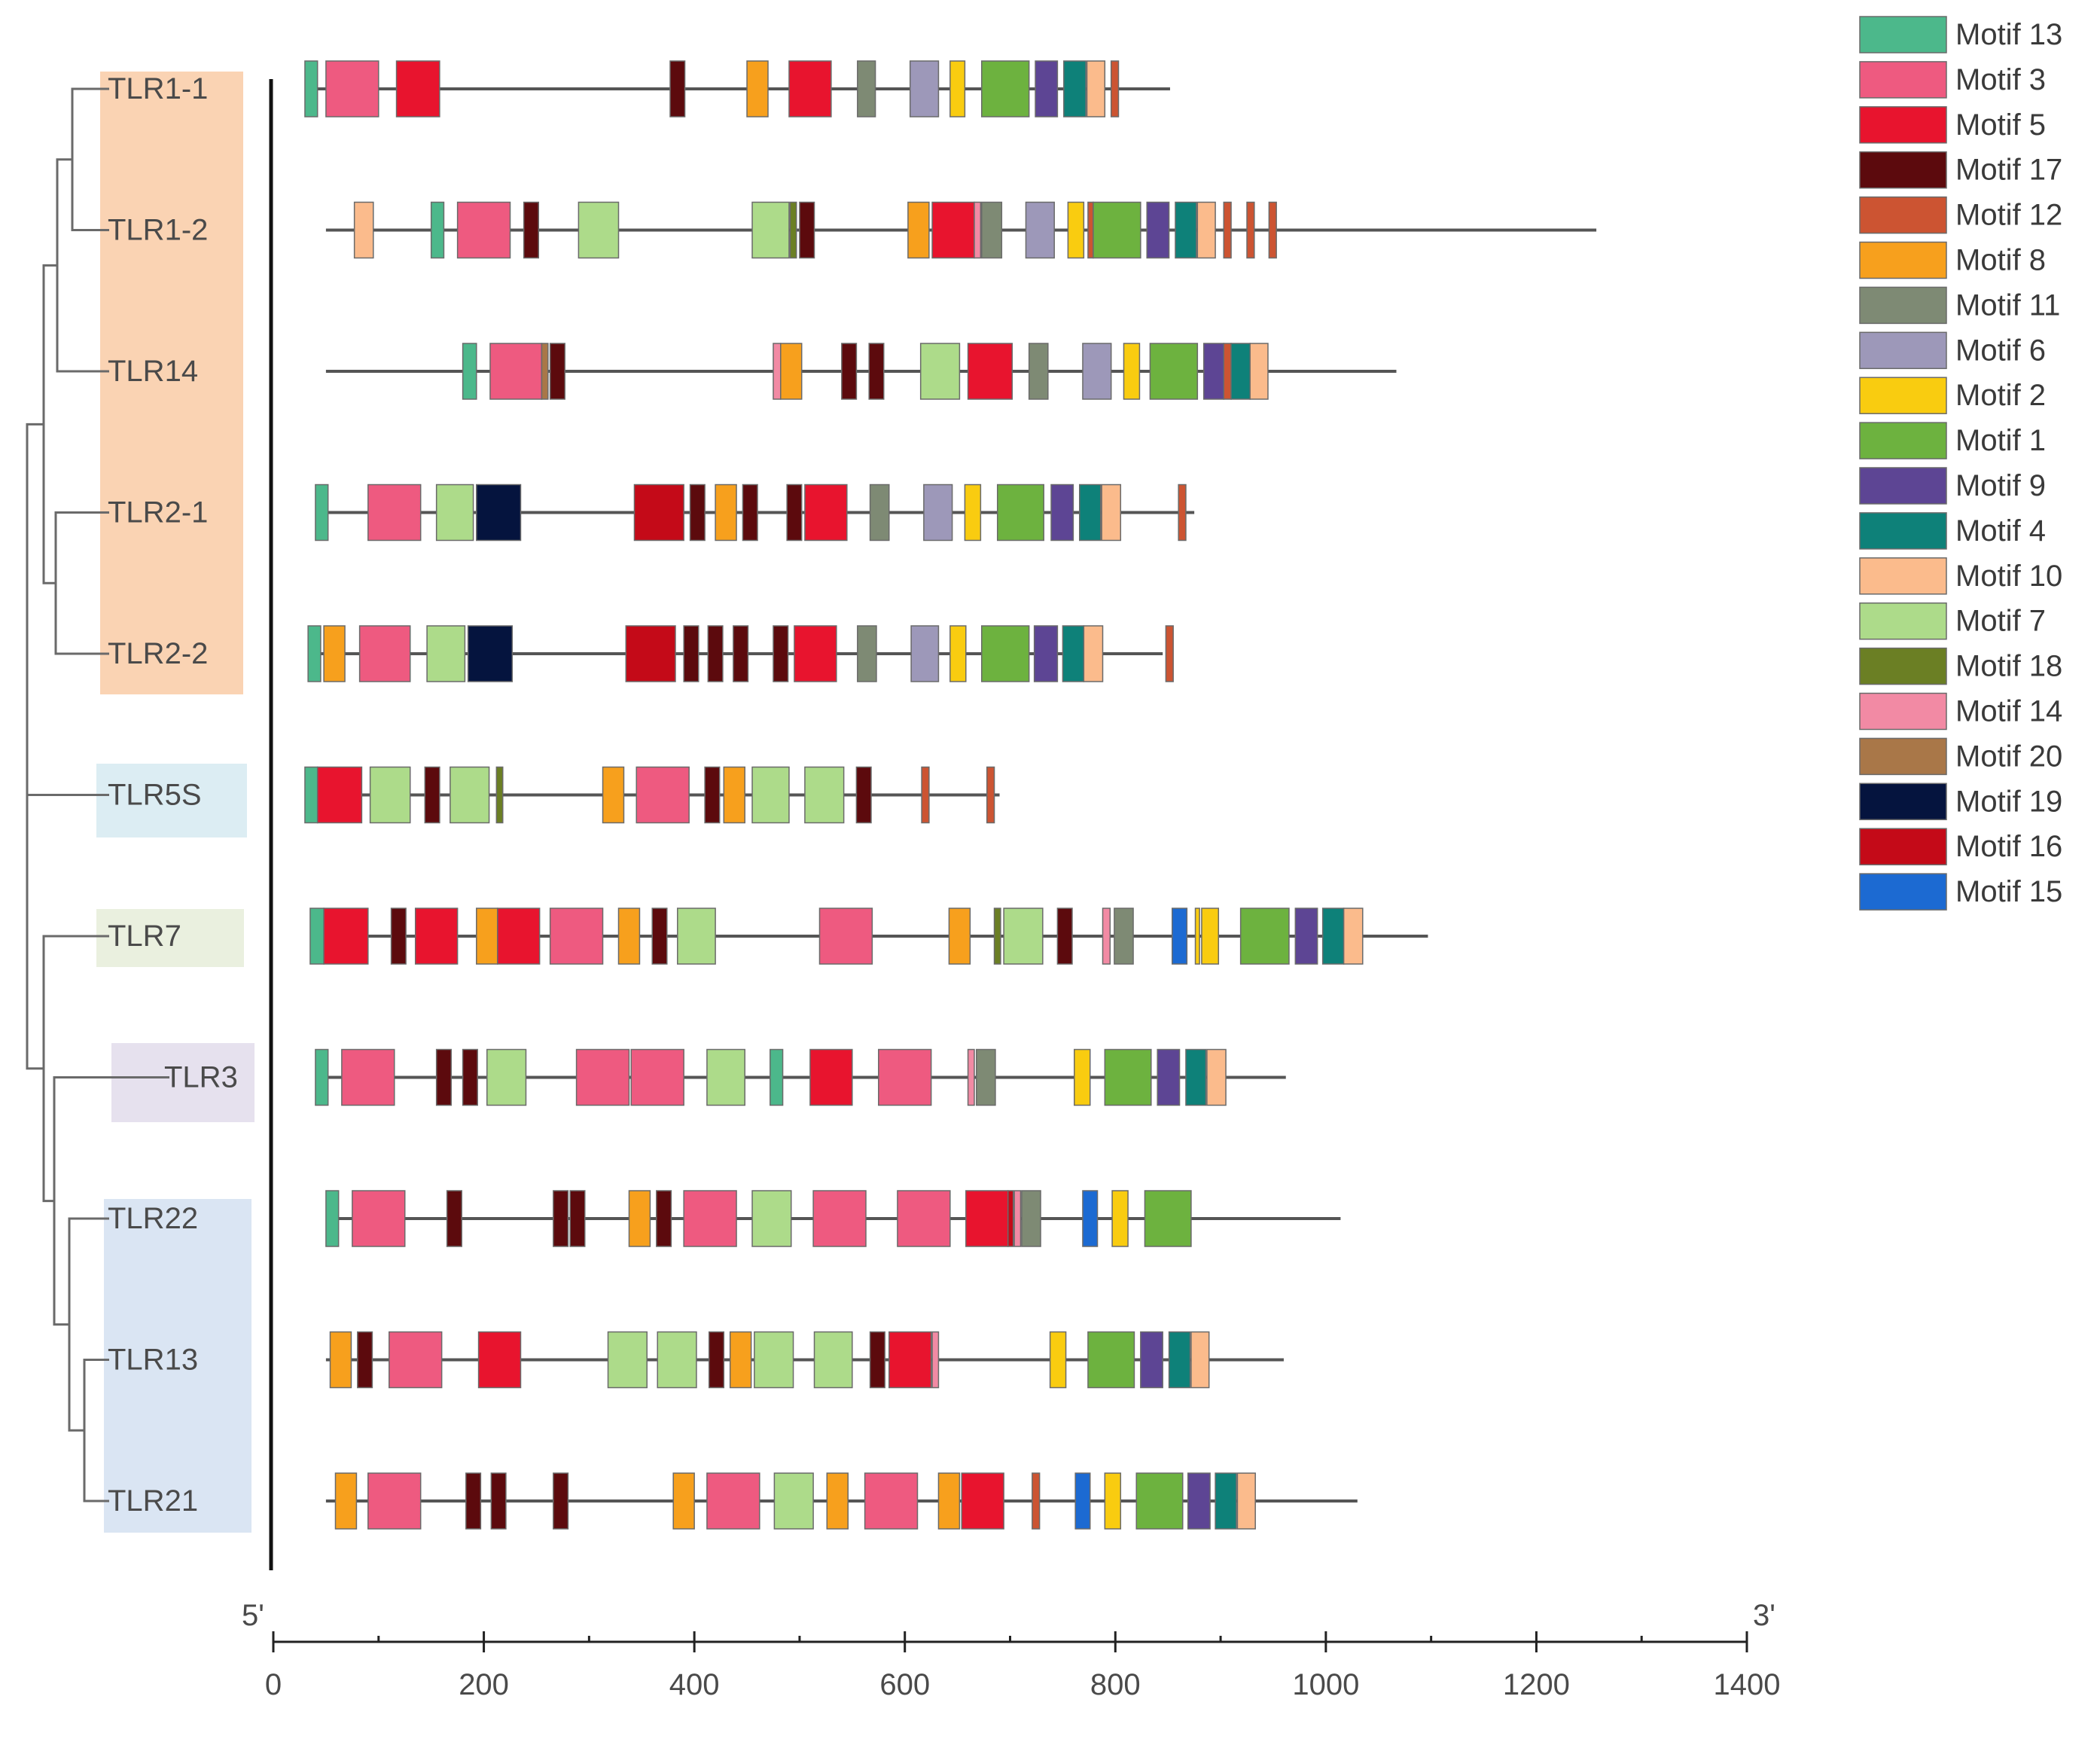  Describe the element at coordinates (1325, 1685) in the screenshot. I see `axis-tick-label: 1000` at that location.